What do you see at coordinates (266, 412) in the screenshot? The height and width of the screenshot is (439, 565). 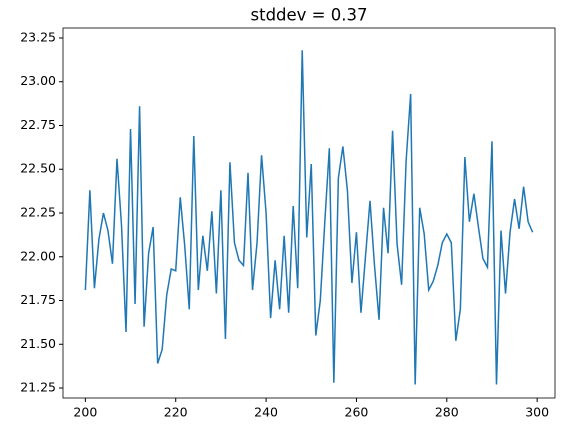 I see `x-tick-label: 240` at bounding box center [266, 412].